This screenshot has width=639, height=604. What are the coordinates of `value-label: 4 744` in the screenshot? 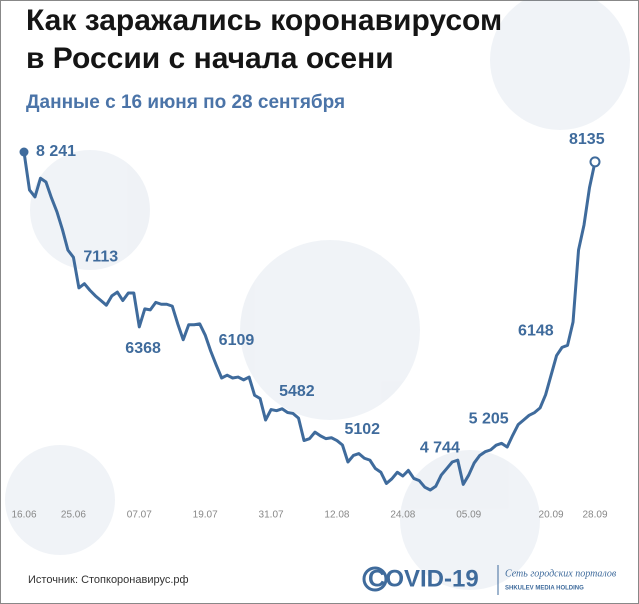 It's located at (440, 448).